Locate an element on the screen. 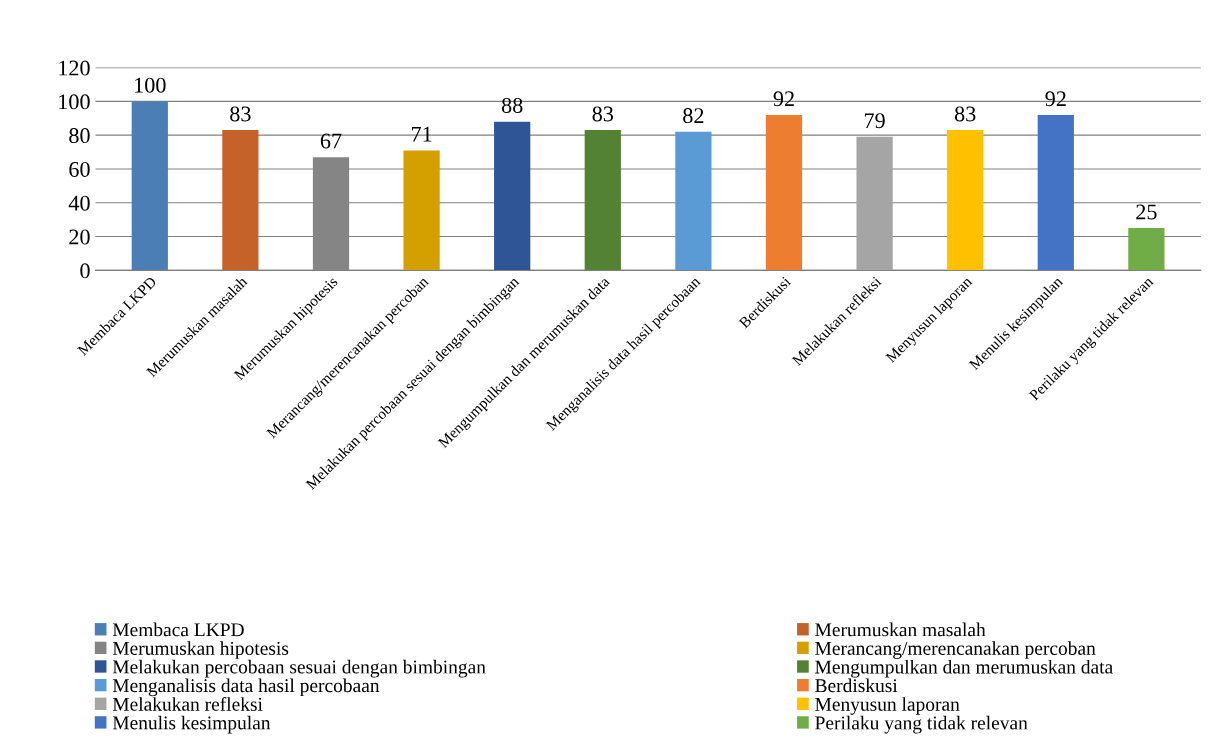 This screenshot has height=751, width=1208. data-label: 82 is located at coordinates (693, 116).